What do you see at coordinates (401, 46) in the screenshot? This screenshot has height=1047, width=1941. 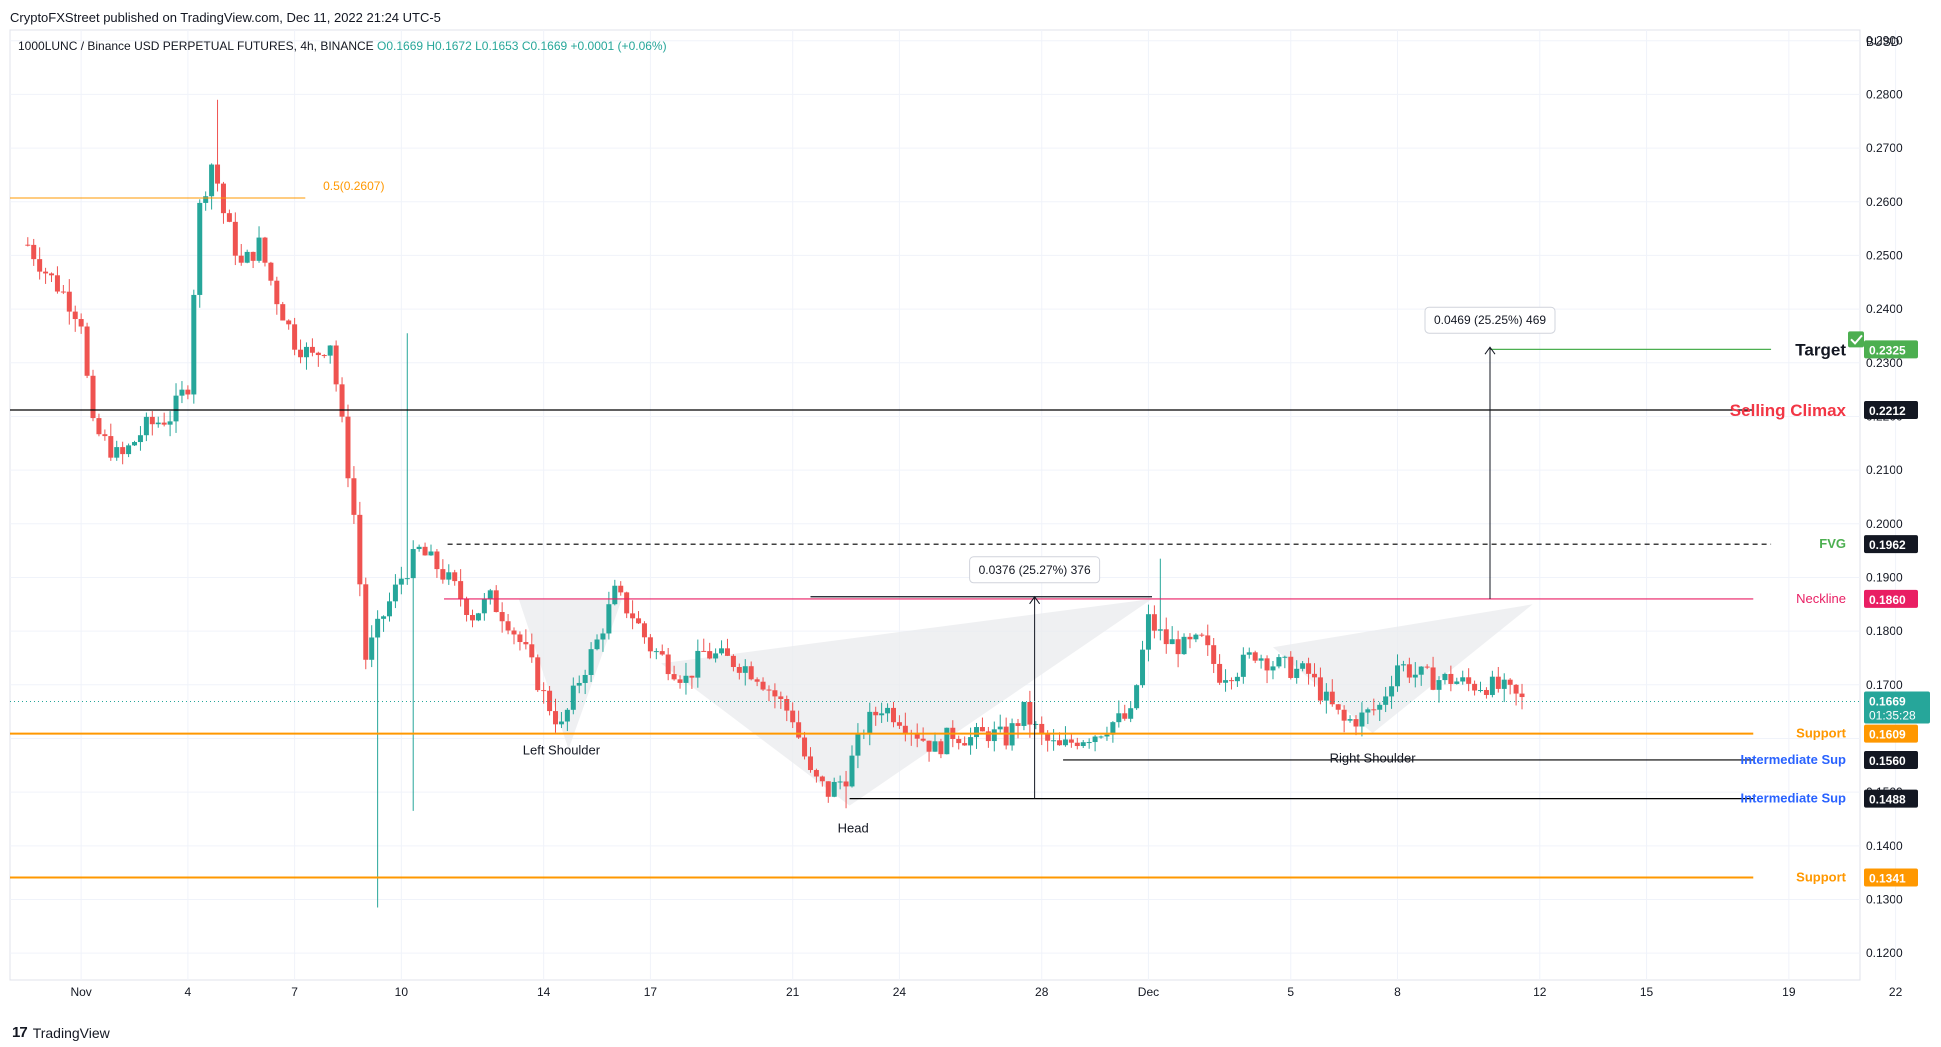 I see `symbol-line-part: O0.1669` at bounding box center [401, 46].